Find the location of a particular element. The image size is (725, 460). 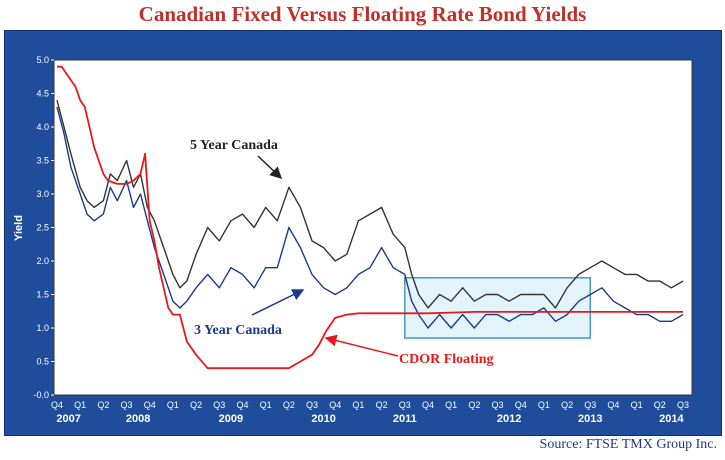

y-tick-label: 2.5 is located at coordinates (42, 228).